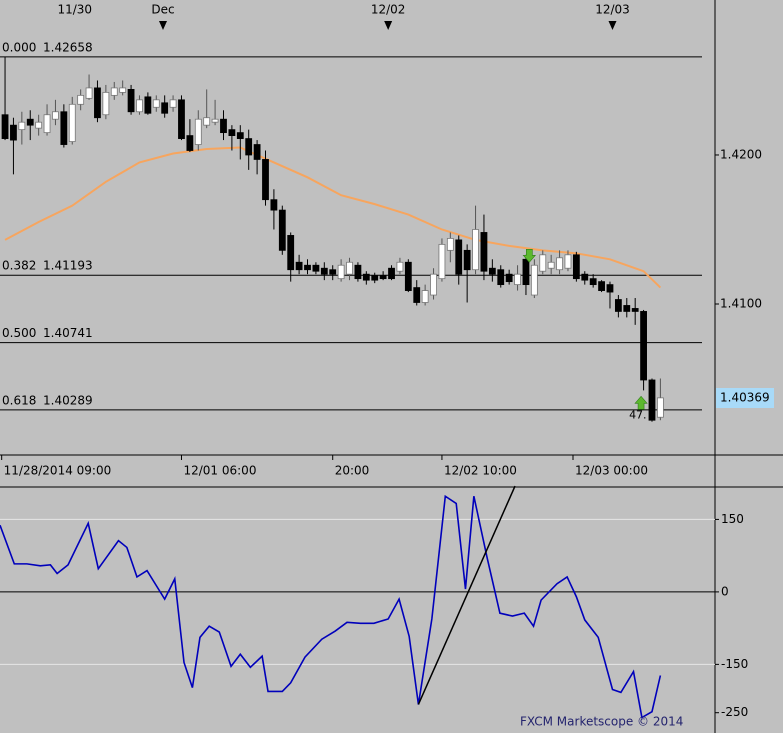 The width and height of the screenshot is (783, 733). I want to click on top-date-label: 11/30, so click(74, 10).